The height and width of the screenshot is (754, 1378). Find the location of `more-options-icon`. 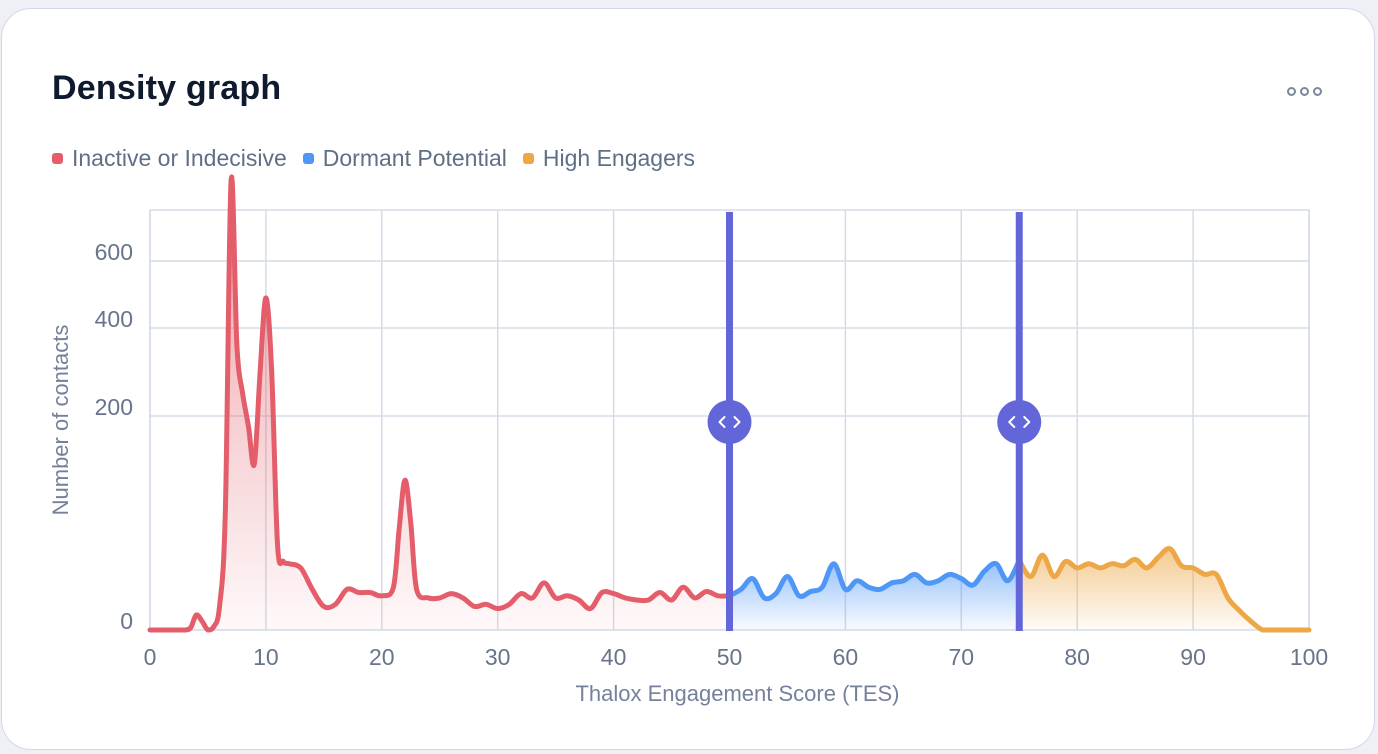

more-options-icon is located at coordinates (1304, 91).